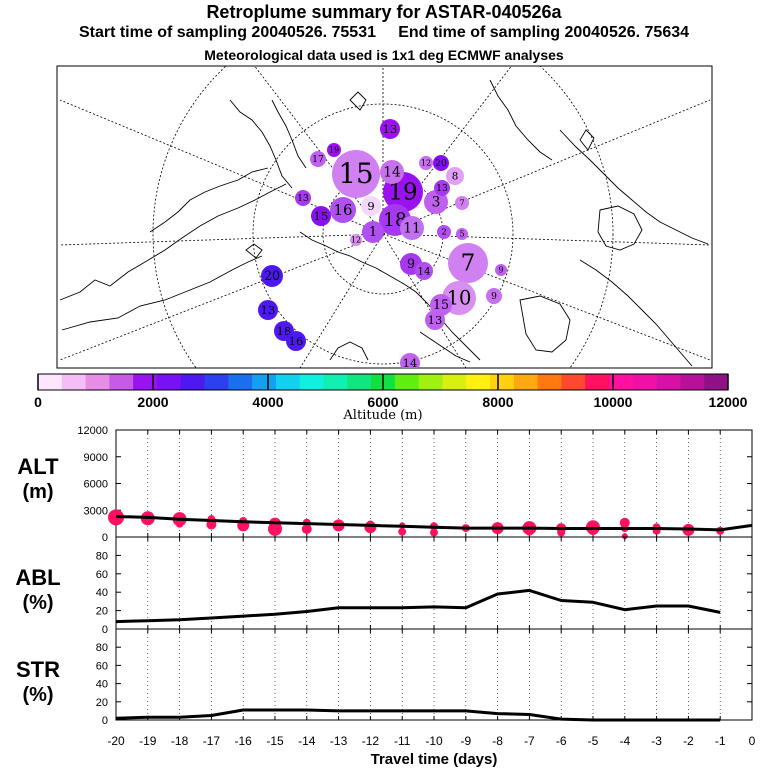  What do you see at coordinates (267, 402) in the screenshot?
I see `colorbar-tick-label: 4000` at bounding box center [267, 402].